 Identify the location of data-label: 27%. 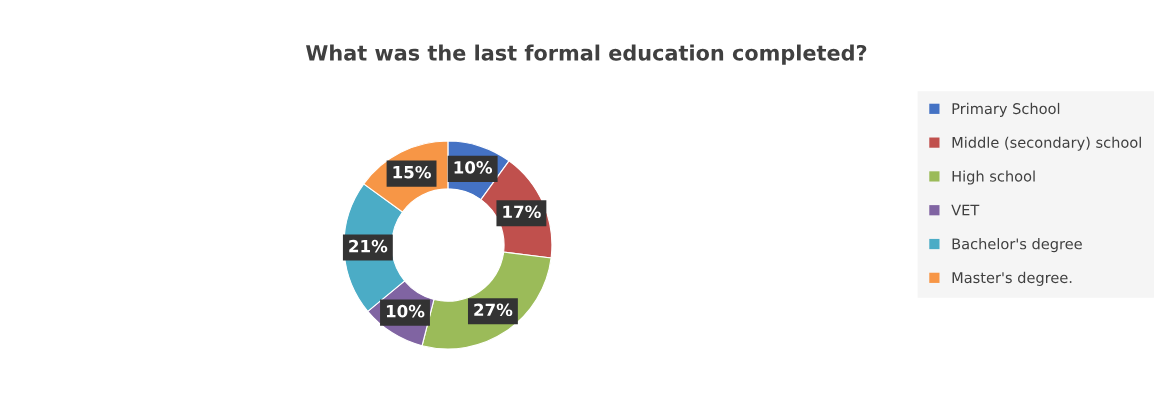
(493, 310).